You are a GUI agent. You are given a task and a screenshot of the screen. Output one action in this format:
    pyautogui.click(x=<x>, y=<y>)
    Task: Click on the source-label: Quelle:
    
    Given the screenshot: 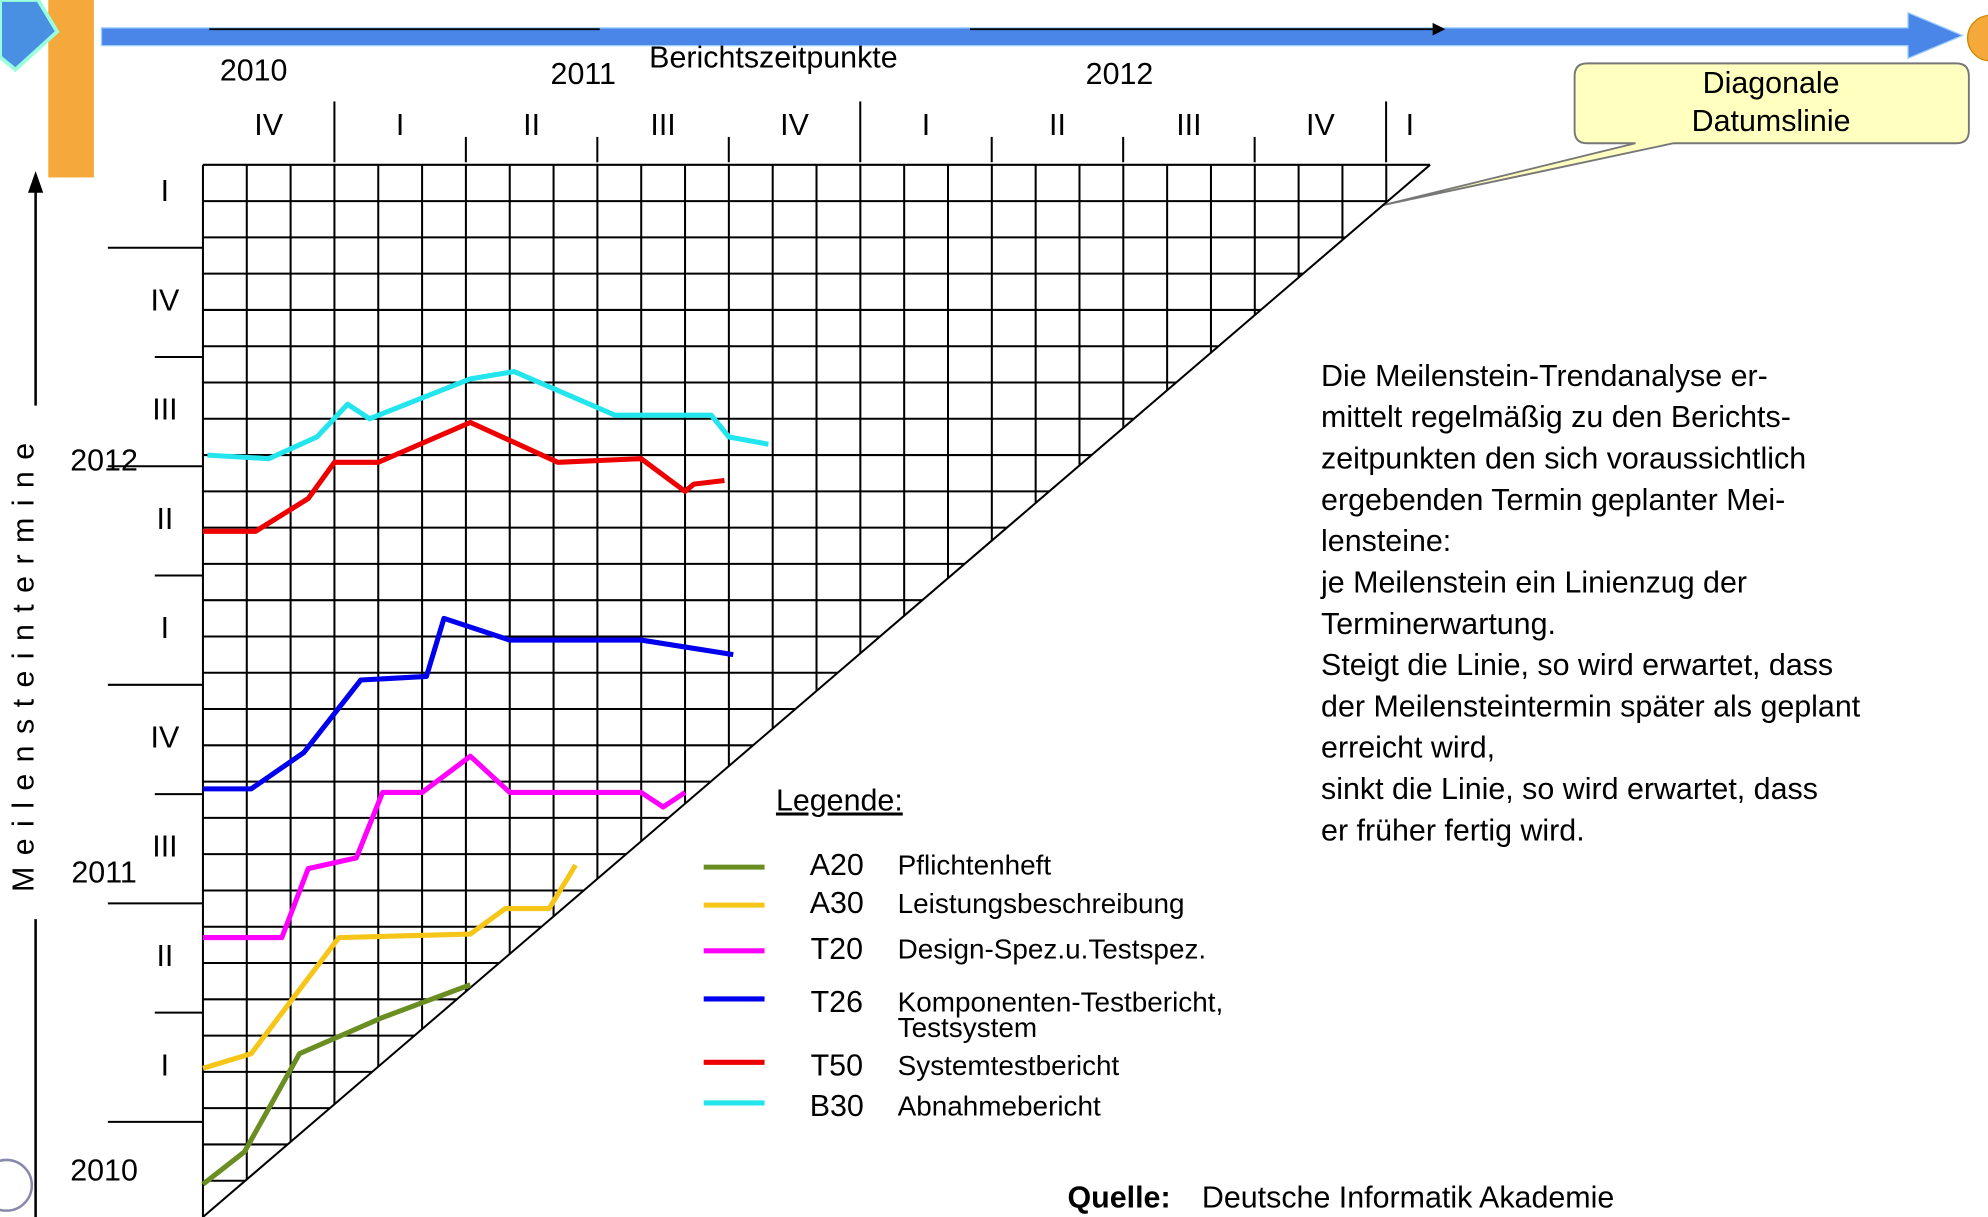 What is the action you would take?
    pyautogui.click(x=1119, y=1197)
    